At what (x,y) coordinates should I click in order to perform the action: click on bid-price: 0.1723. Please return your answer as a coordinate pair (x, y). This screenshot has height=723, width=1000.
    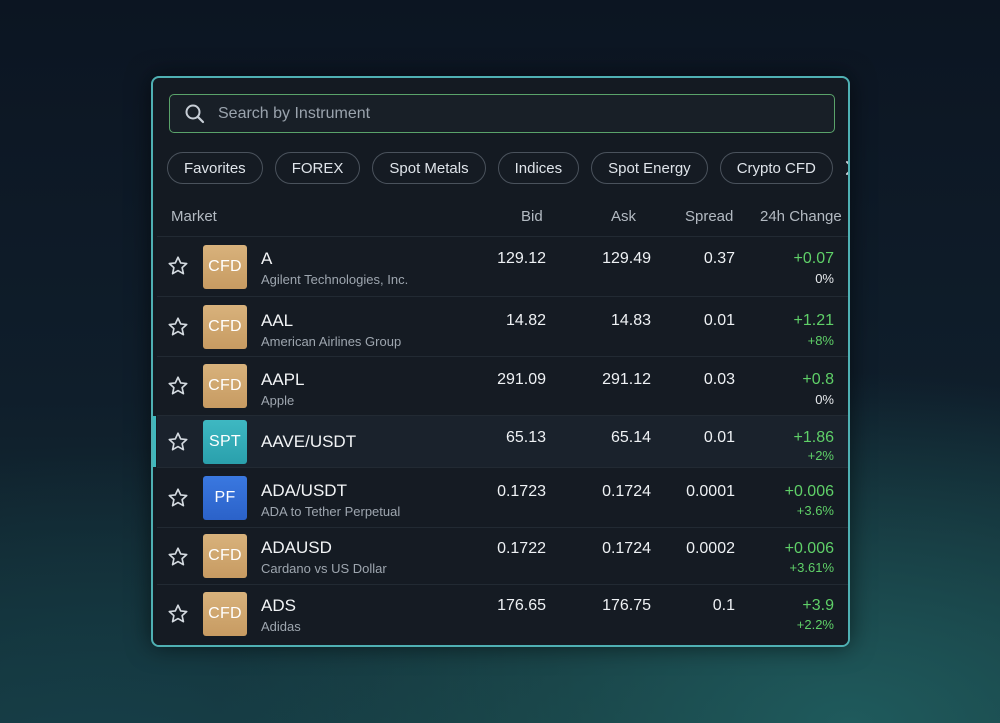
    Looking at the image, I should click on (521, 491).